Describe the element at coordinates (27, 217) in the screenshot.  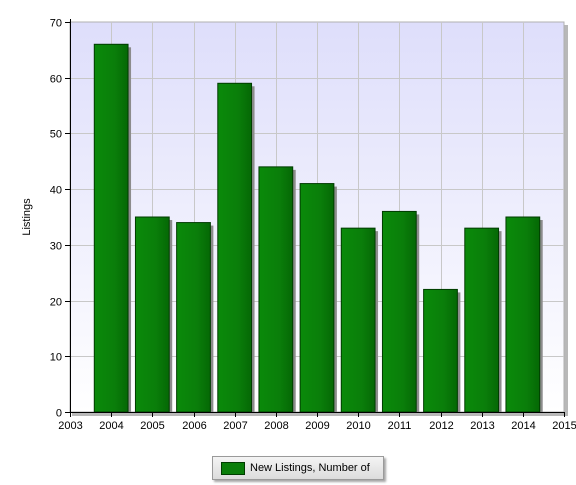
I see `y-axis-title: Listings` at that location.